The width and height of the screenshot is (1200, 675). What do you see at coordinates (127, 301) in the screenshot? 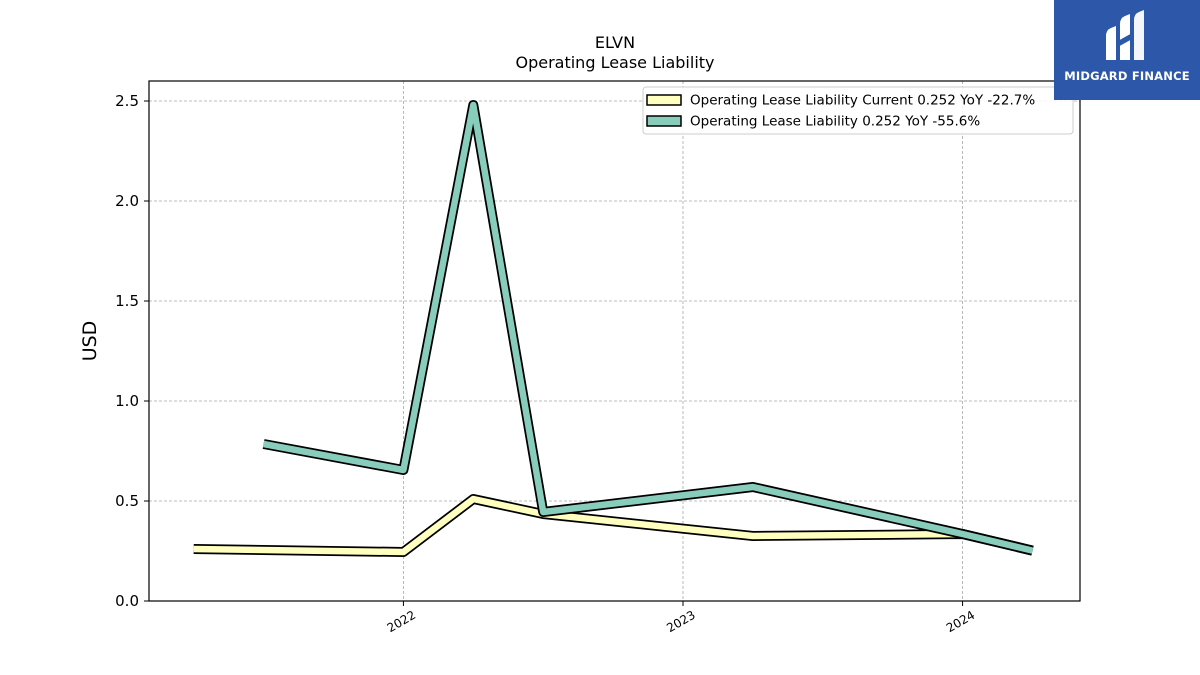
I see `y-tick-label: 1.5` at bounding box center [127, 301].